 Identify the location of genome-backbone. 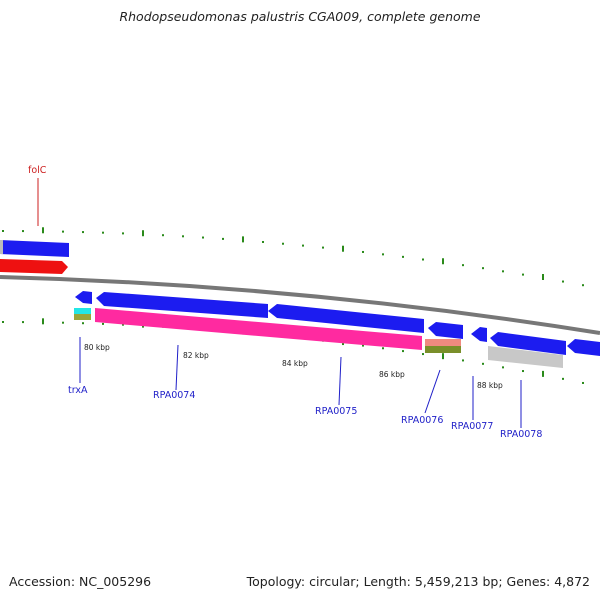
(300, 305).